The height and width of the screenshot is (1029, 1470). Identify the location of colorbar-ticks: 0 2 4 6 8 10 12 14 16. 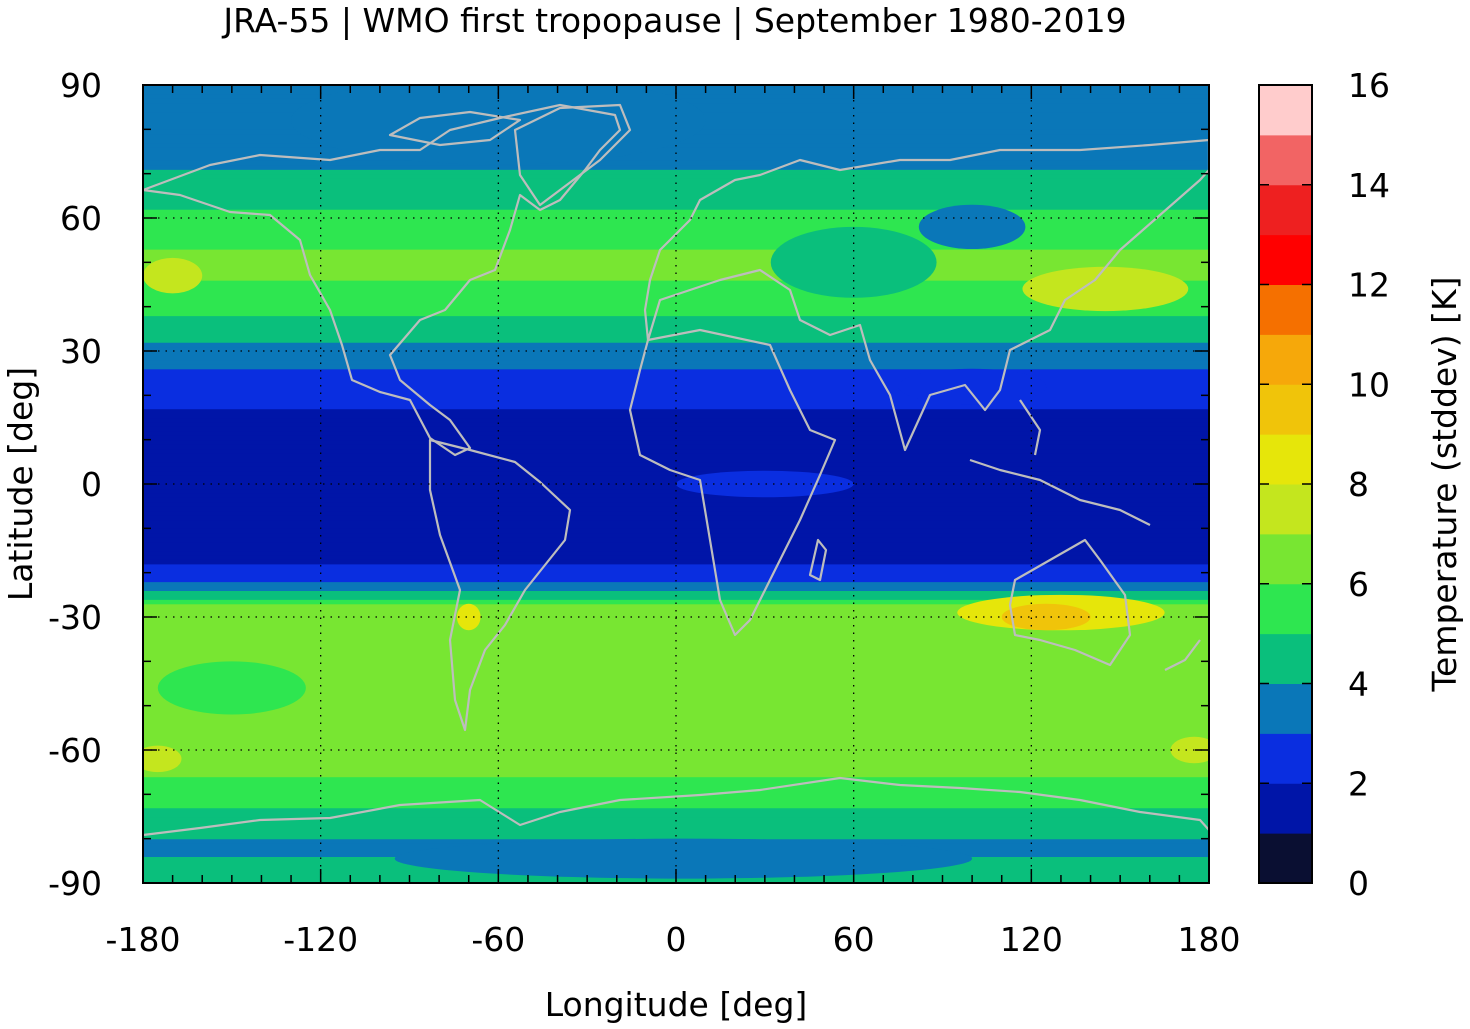
(1324, 484).